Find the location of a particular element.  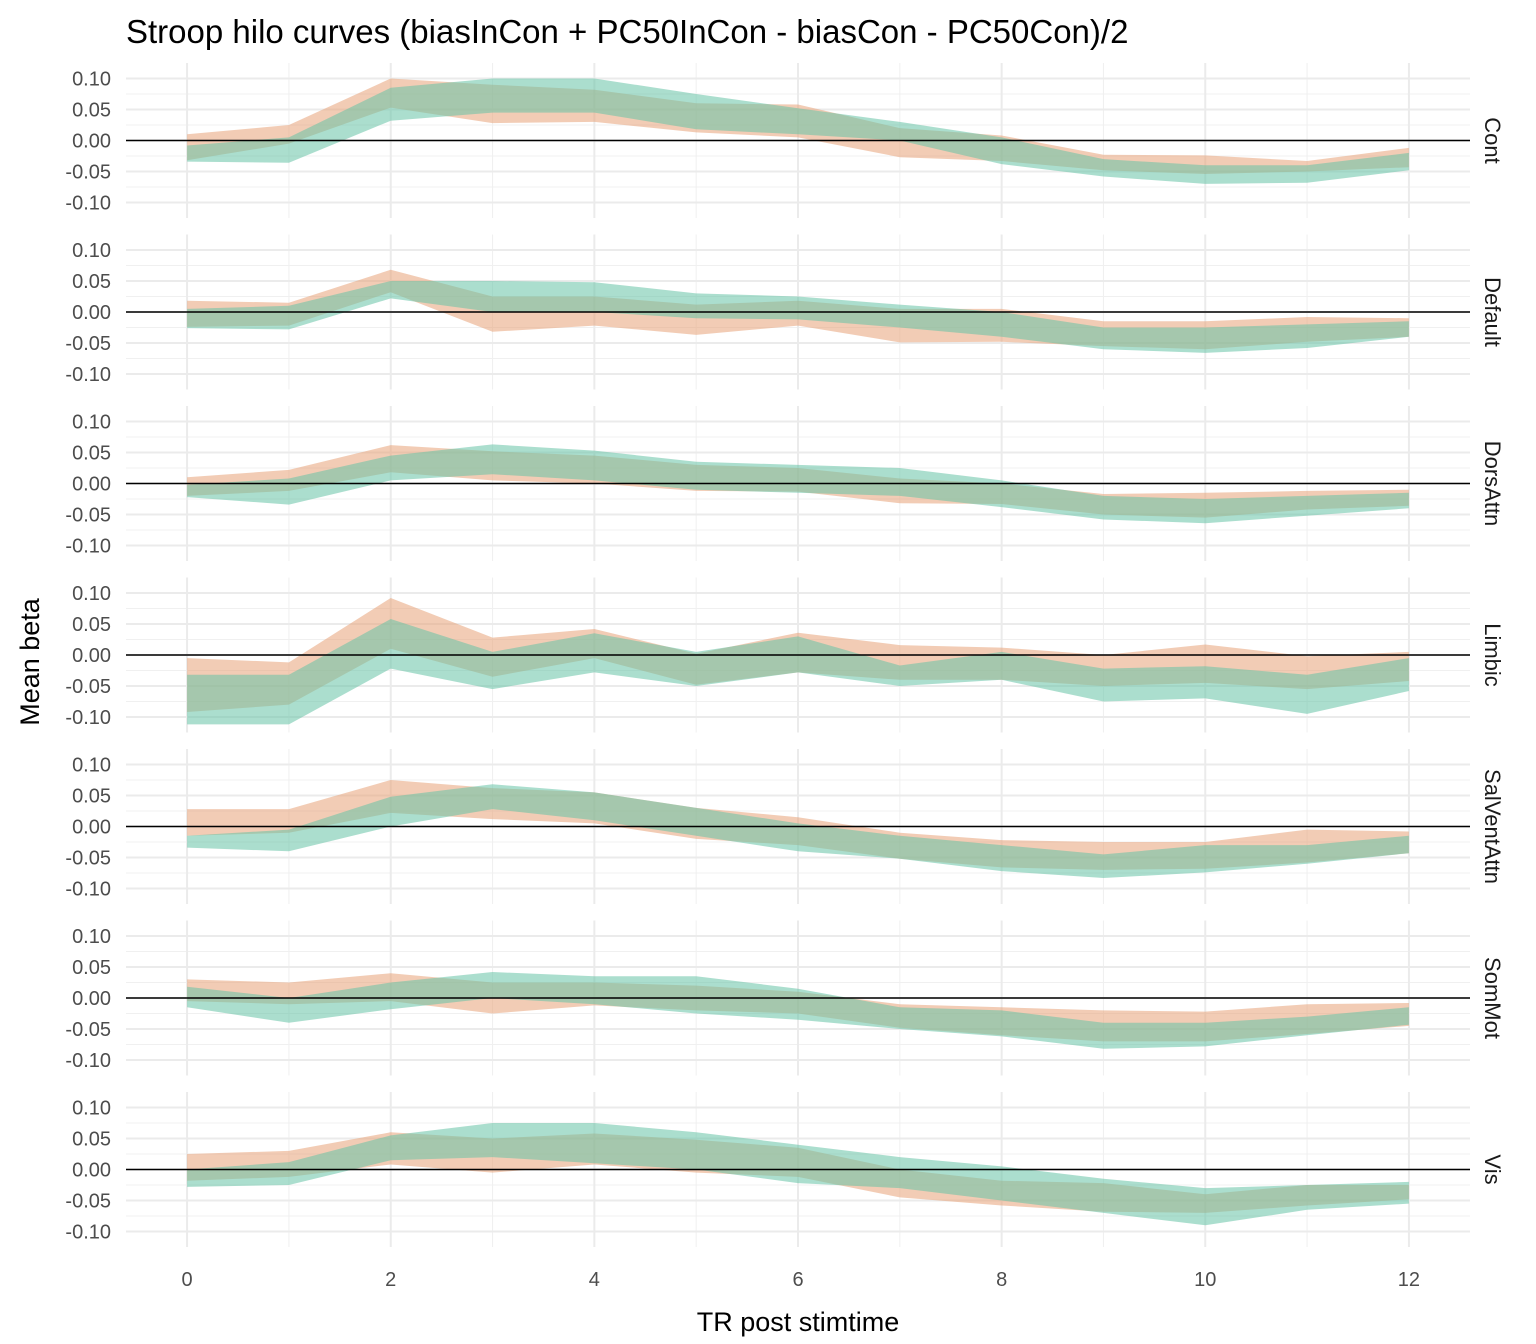

facet-panel-vis: -0.10 -0.05 0.00 0.05 0.10 Vis is located at coordinates (785, 1169).